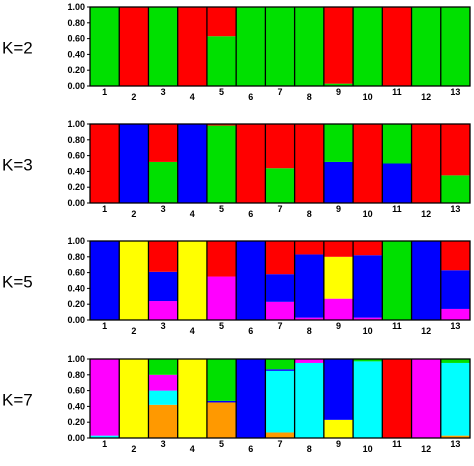 Image resolution: width=474 pixels, height=466 pixels. I want to click on panel-label: K=7, so click(17, 400).